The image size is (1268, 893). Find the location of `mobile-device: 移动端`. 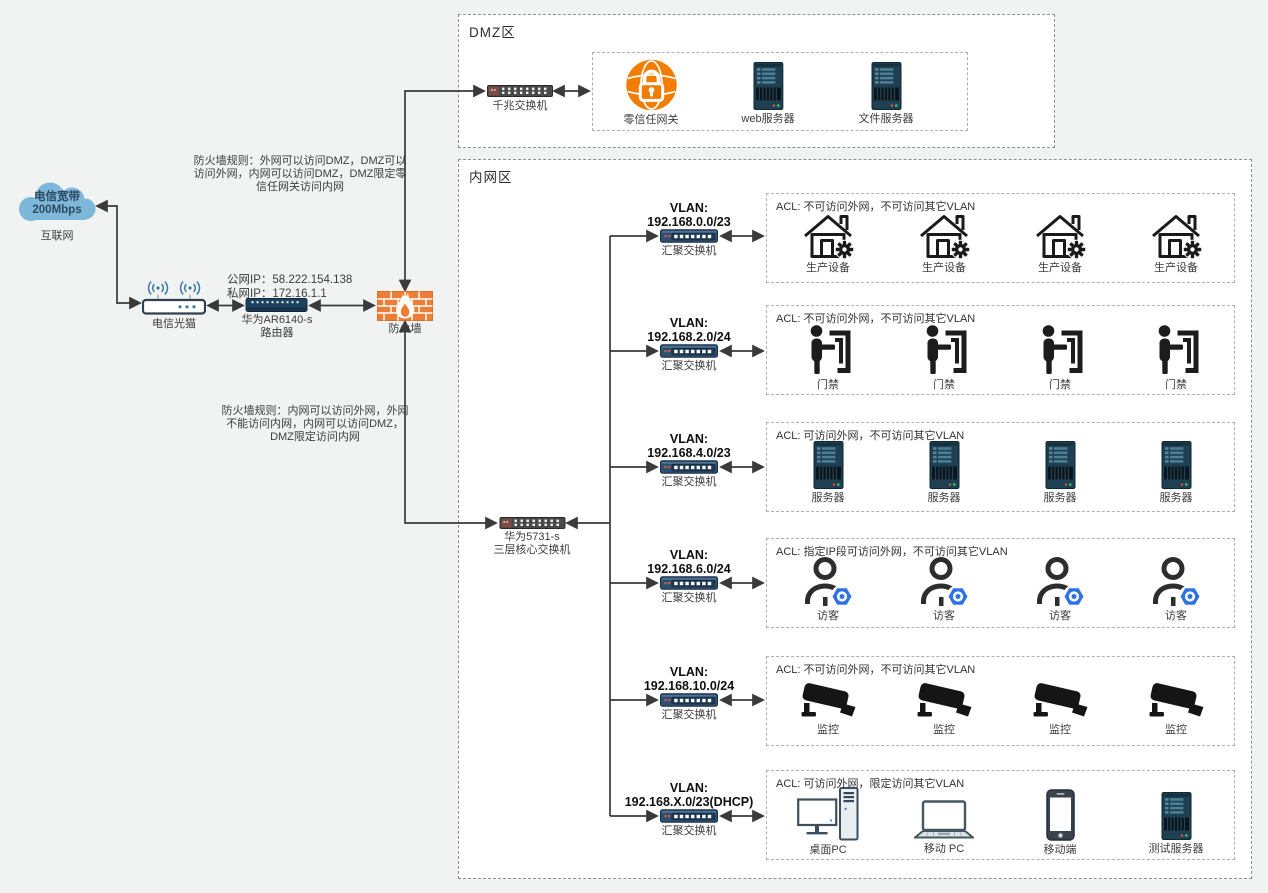

mobile-device: 移动端 is located at coordinates (1060, 823).